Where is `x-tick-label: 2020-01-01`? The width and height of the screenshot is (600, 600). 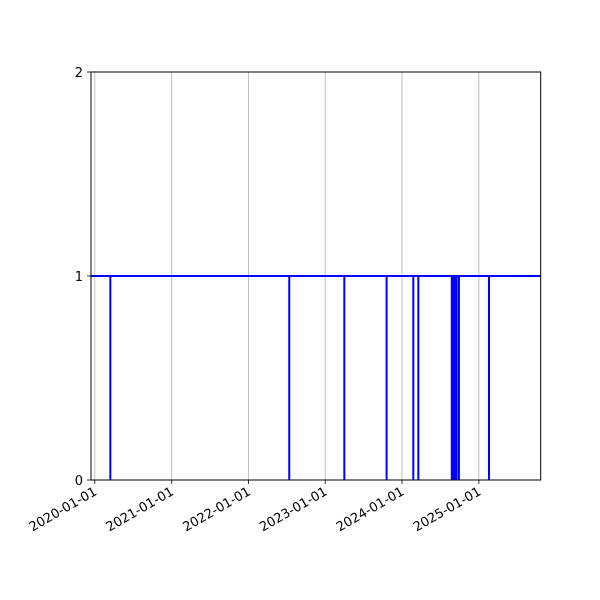 x-tick-label: 2020-01-01 is located at coordinates (63, 509).